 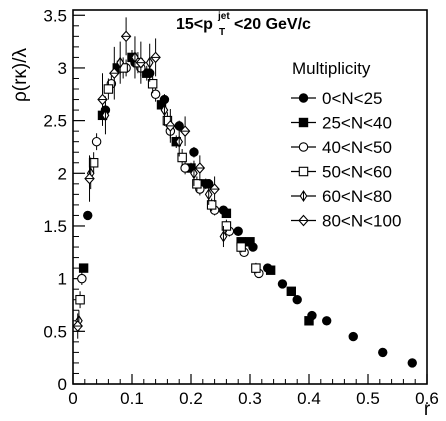 What do you see at coordinates (62, 384) in the screenshot?
I see `y-tick-label: 0` at bounding box center [62, 384].